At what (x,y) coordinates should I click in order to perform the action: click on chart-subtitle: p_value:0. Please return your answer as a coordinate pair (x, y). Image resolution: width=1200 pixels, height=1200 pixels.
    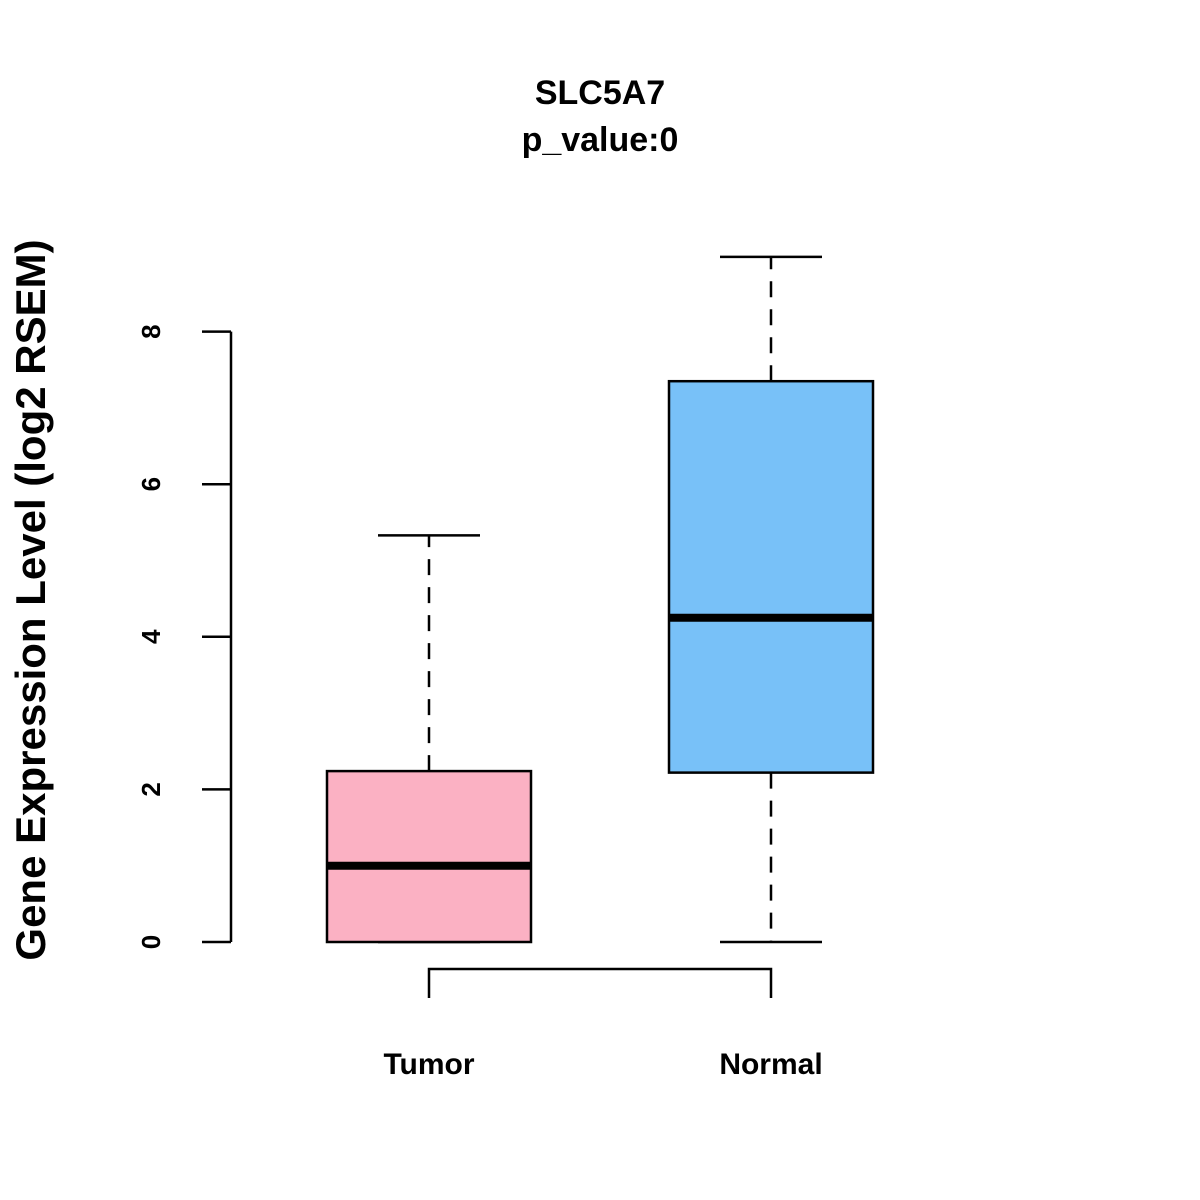
    Looking at the image, I should click on (600, 140).